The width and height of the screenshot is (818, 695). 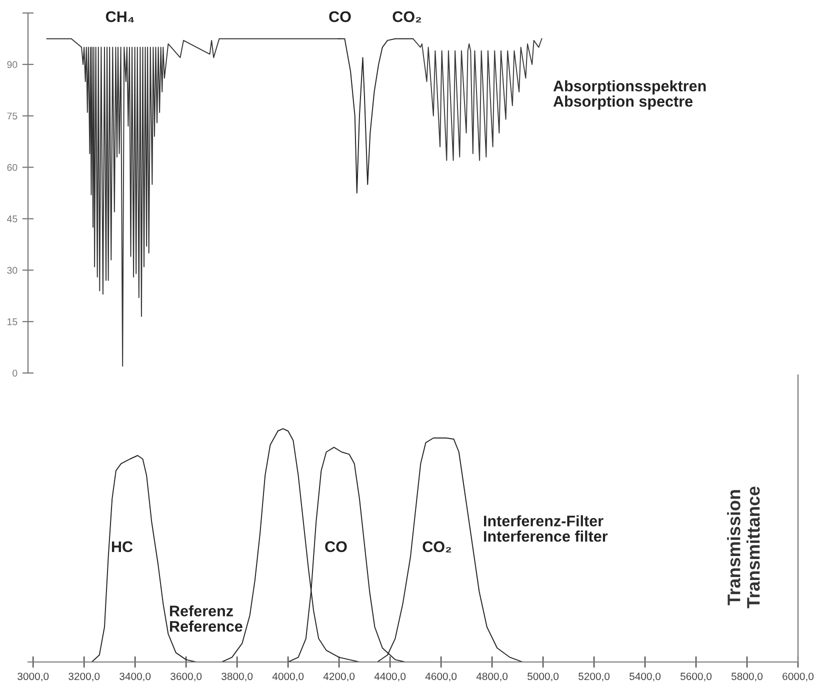 What do you see at coordinates (206, 618) in the screenshot?
I see `annotation: Referenz Reference` at bounding box center [206, 618].